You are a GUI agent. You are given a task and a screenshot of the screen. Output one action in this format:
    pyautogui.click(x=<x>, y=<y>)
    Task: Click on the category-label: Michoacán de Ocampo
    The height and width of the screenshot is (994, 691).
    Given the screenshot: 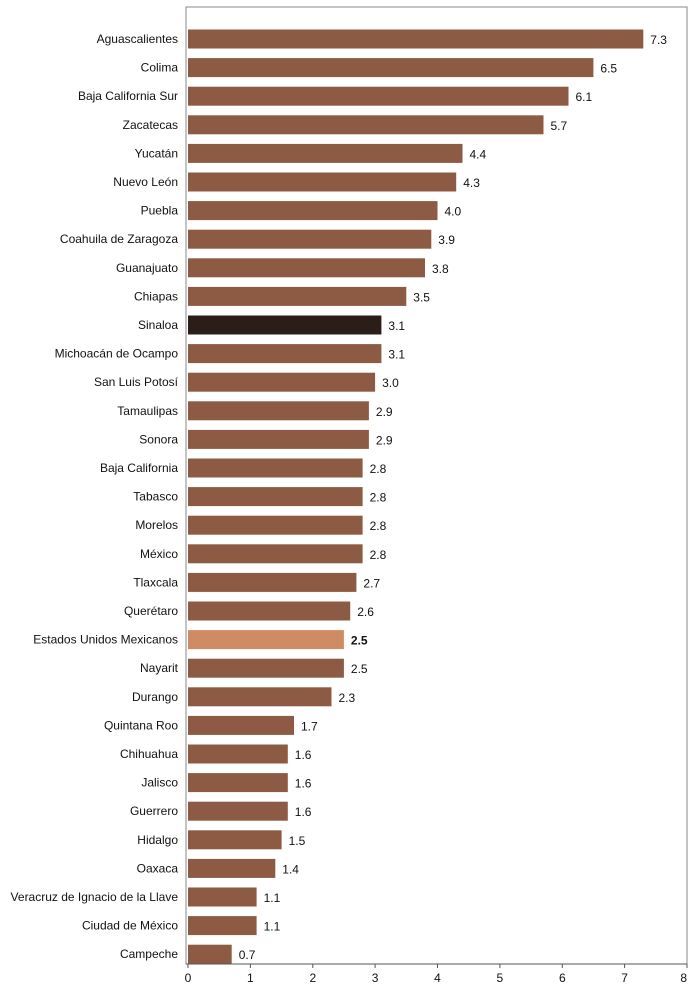 What is the action you would take?
    pyautogui.click(x=117, y=354)
    